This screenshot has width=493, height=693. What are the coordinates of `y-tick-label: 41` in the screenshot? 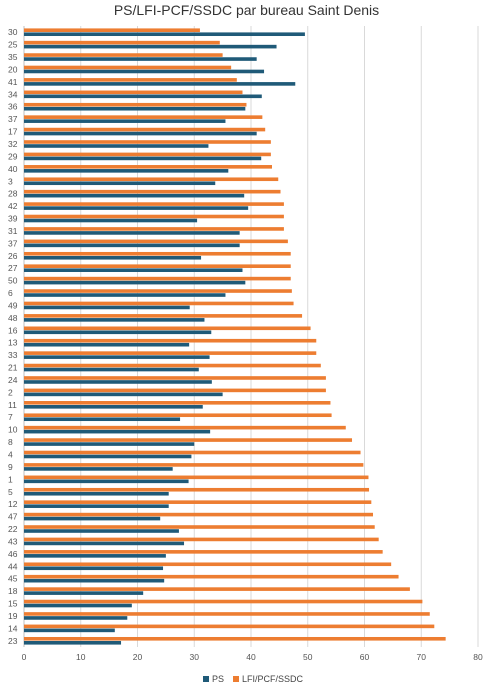 It's located at (13, 82).